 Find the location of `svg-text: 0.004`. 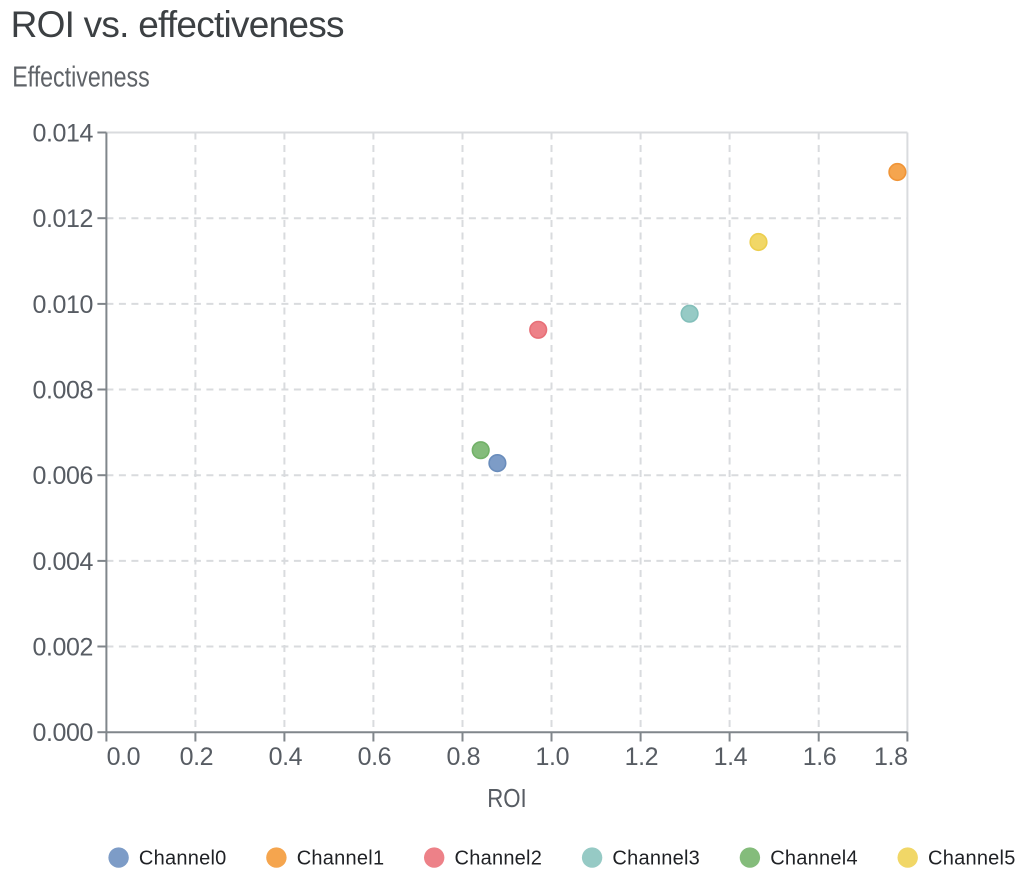

svg-text: 0.004 is located at coordinates (62, 562).